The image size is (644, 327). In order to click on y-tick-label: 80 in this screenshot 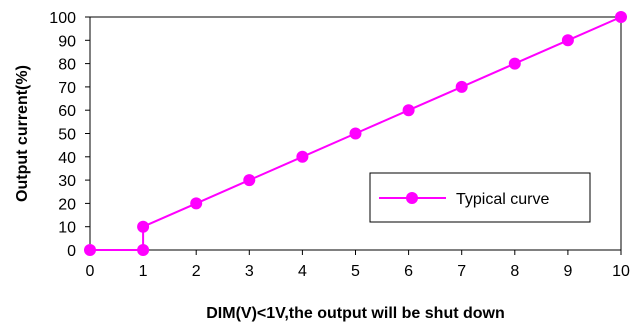, I will do `click(67, 65)`.